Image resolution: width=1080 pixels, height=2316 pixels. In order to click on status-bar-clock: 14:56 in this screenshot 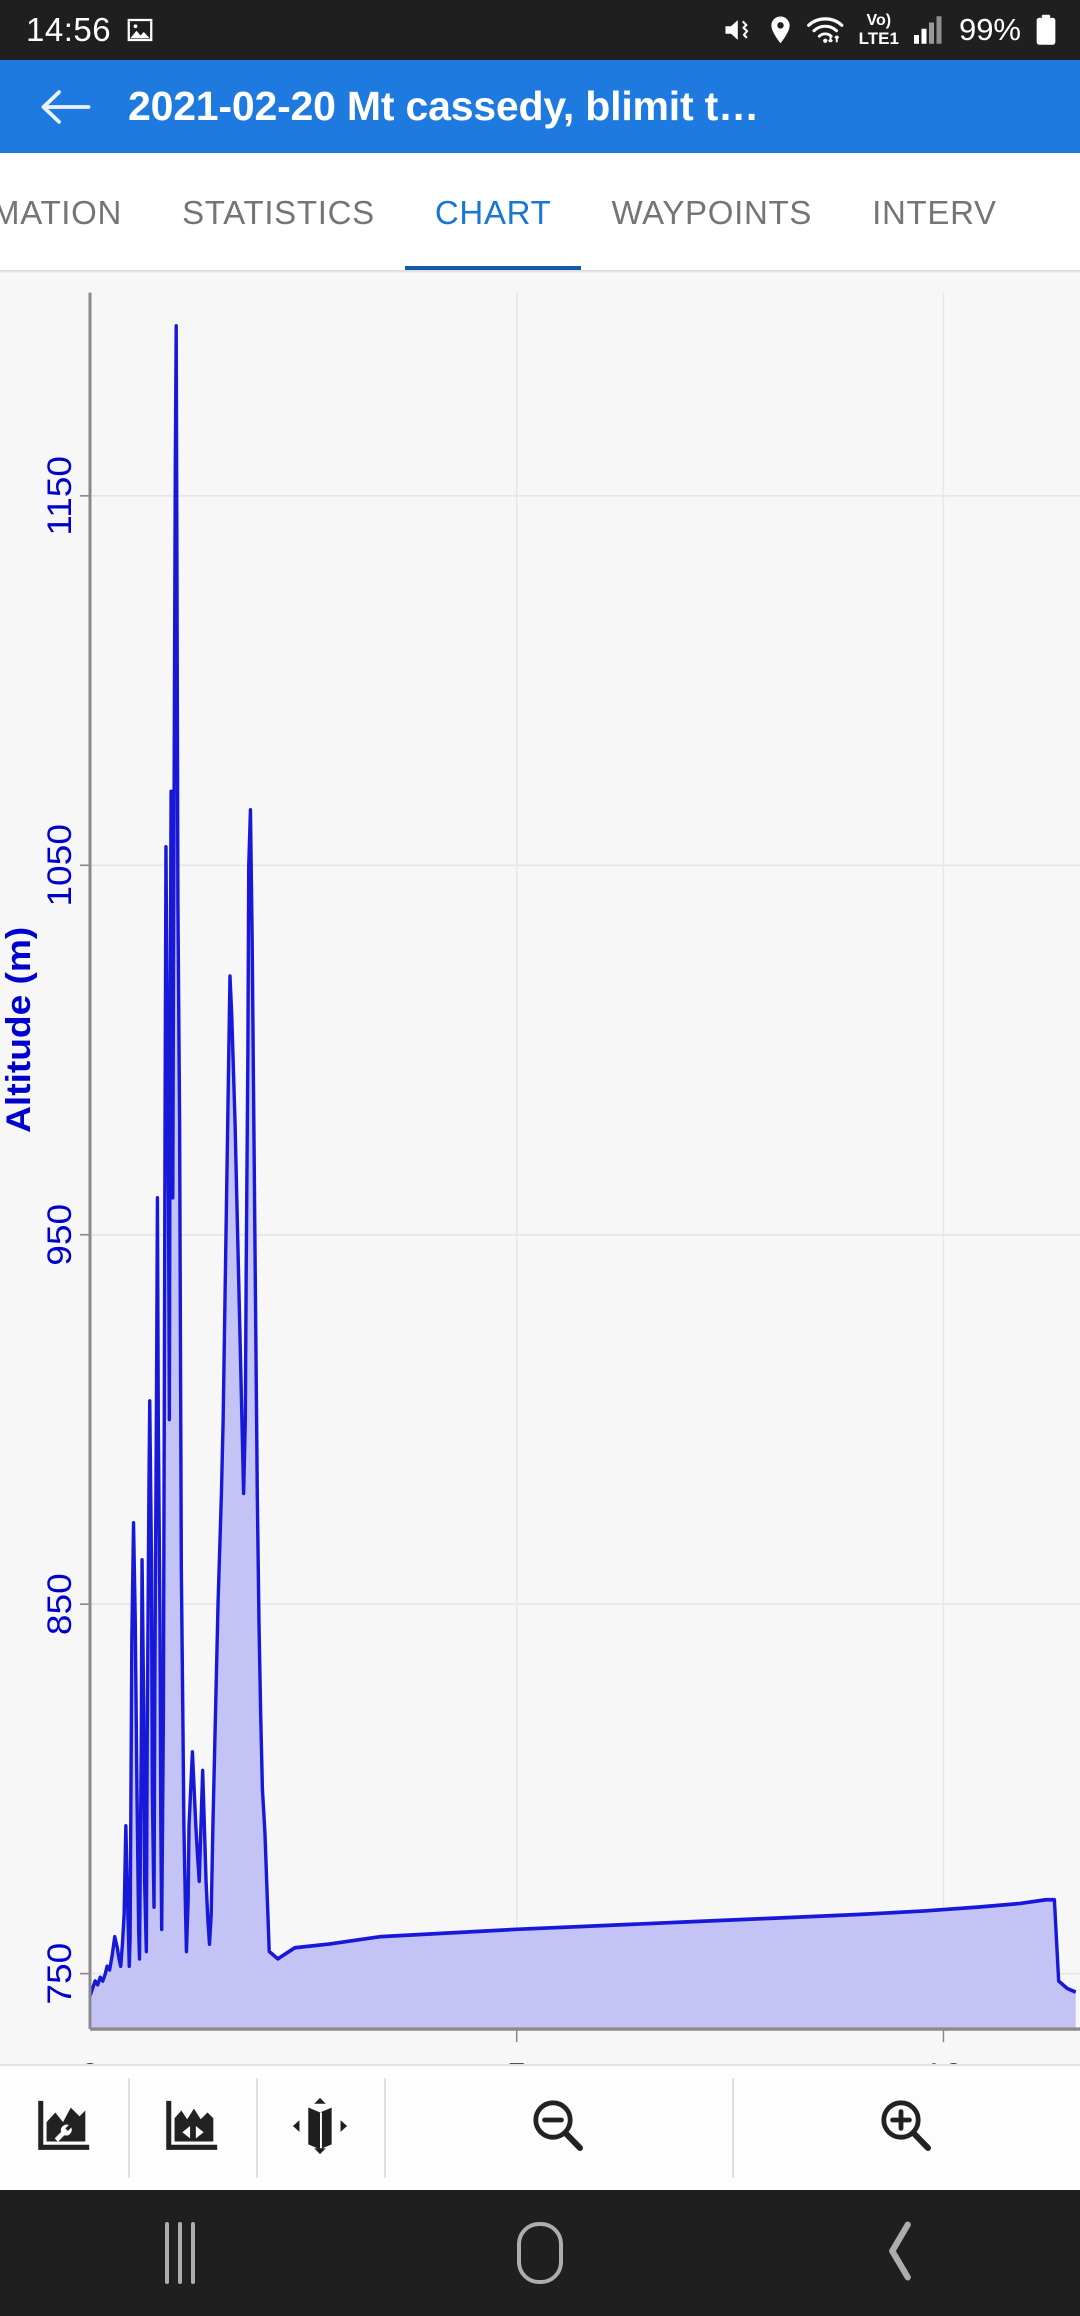, I will do `click(69, 29)`.